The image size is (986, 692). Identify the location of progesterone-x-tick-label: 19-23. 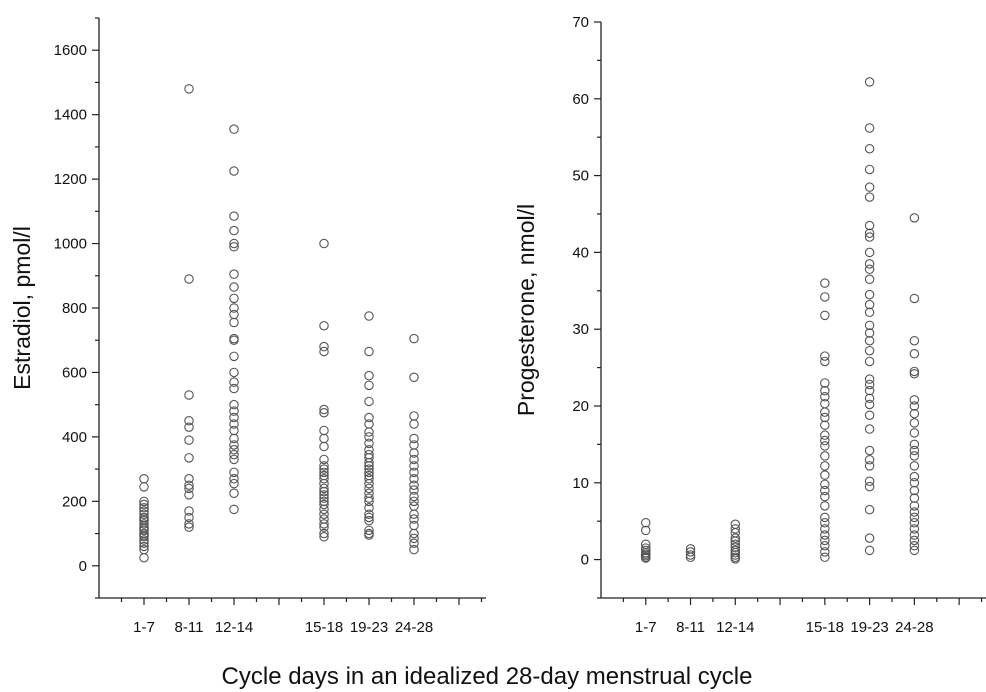
(869, 627).